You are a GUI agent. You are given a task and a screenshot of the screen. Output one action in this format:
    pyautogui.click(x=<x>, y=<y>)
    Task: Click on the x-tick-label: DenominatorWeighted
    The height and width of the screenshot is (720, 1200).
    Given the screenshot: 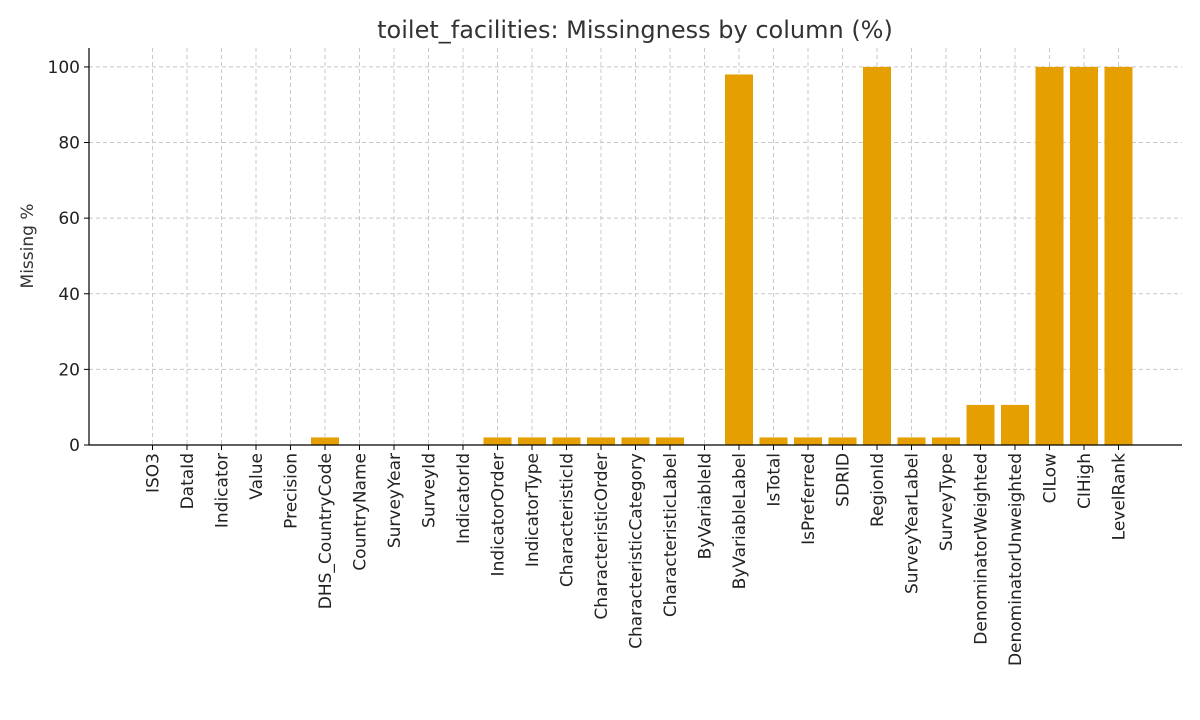 What is the action you would take?
    pyautogui.click(x=982, y=549)
    